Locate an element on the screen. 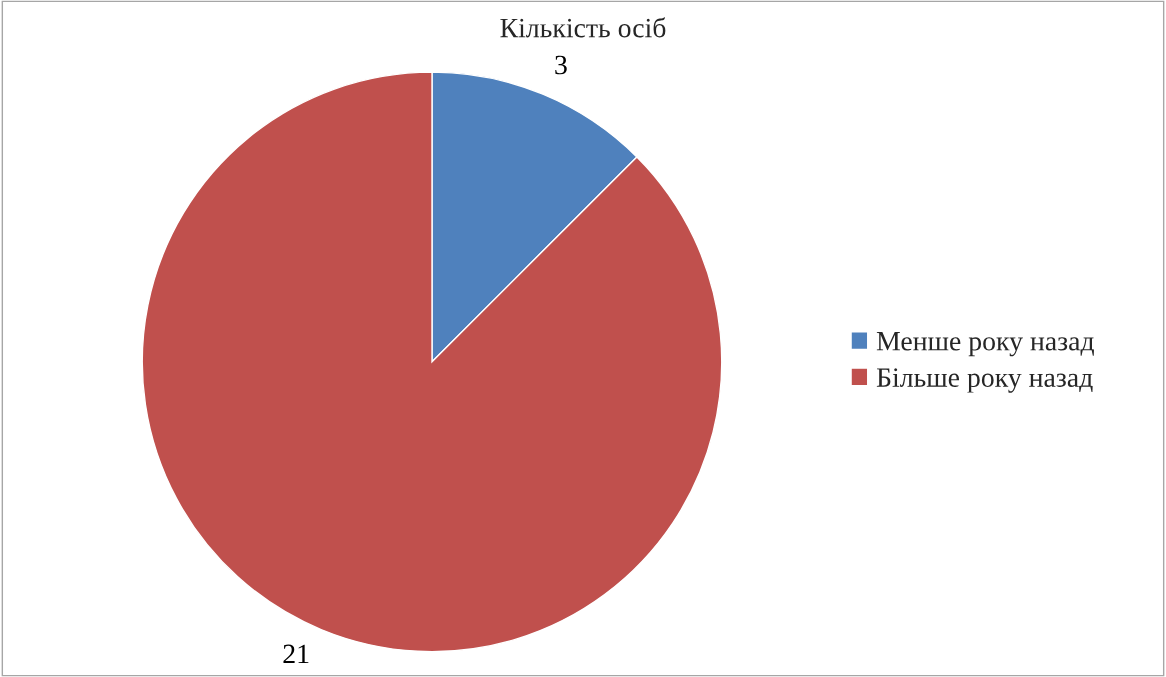  legend-label: Більше року назад is located at coordinates (984, 380).